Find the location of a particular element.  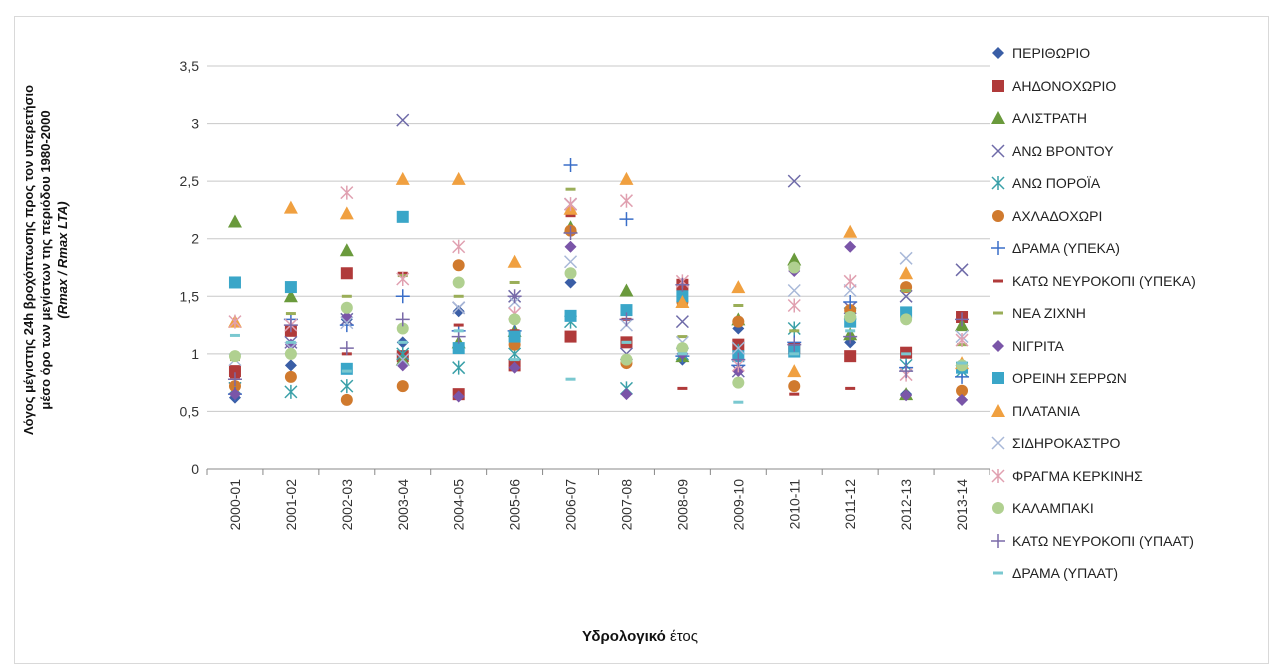

legend-label: ΔΡΑΜΑ (ΥΠΕΚΑ) is located at coordinates (1066, 248).